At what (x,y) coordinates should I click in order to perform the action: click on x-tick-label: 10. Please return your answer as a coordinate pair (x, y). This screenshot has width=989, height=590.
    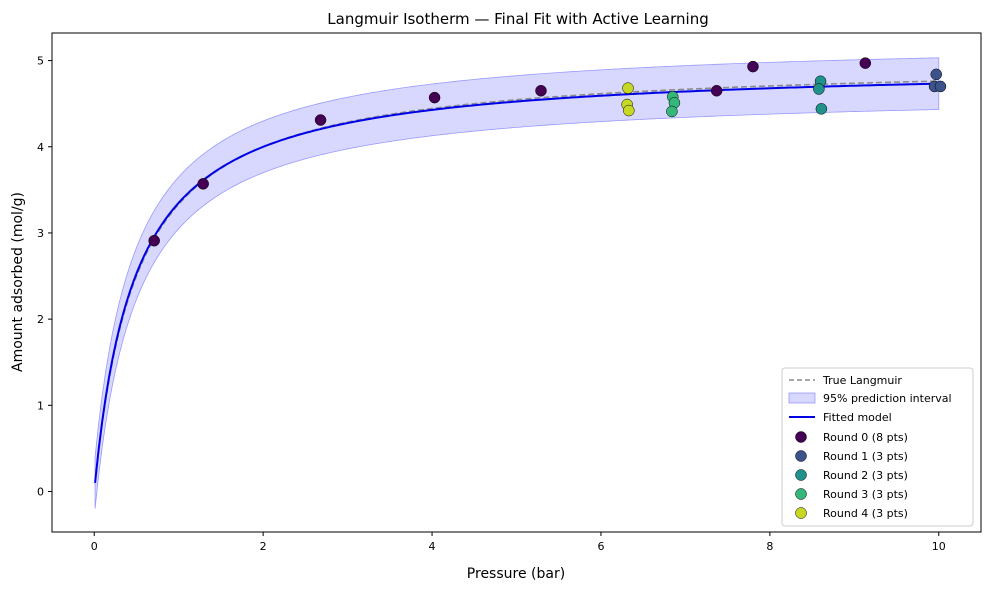
    Looking at the image, I should click on (939, 546).